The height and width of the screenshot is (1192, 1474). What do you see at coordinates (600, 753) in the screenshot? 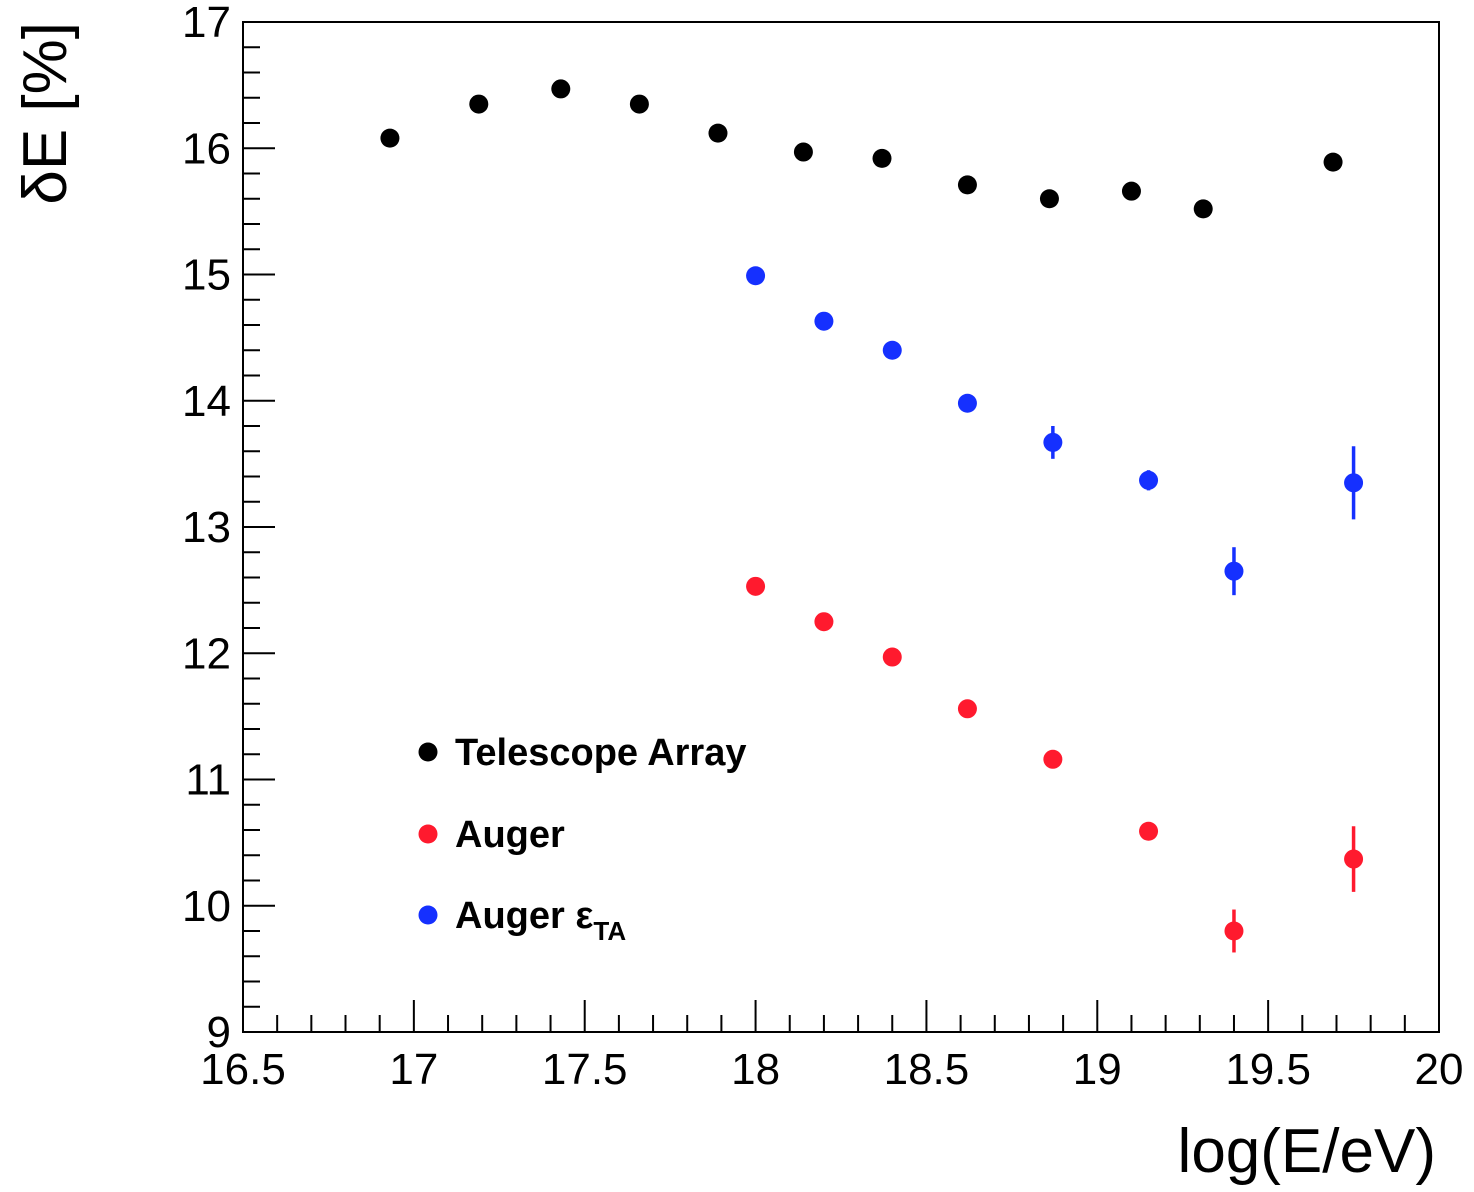
I see `legend-label-telescope-array: Telescope Array` at bounding box center [600, 753].